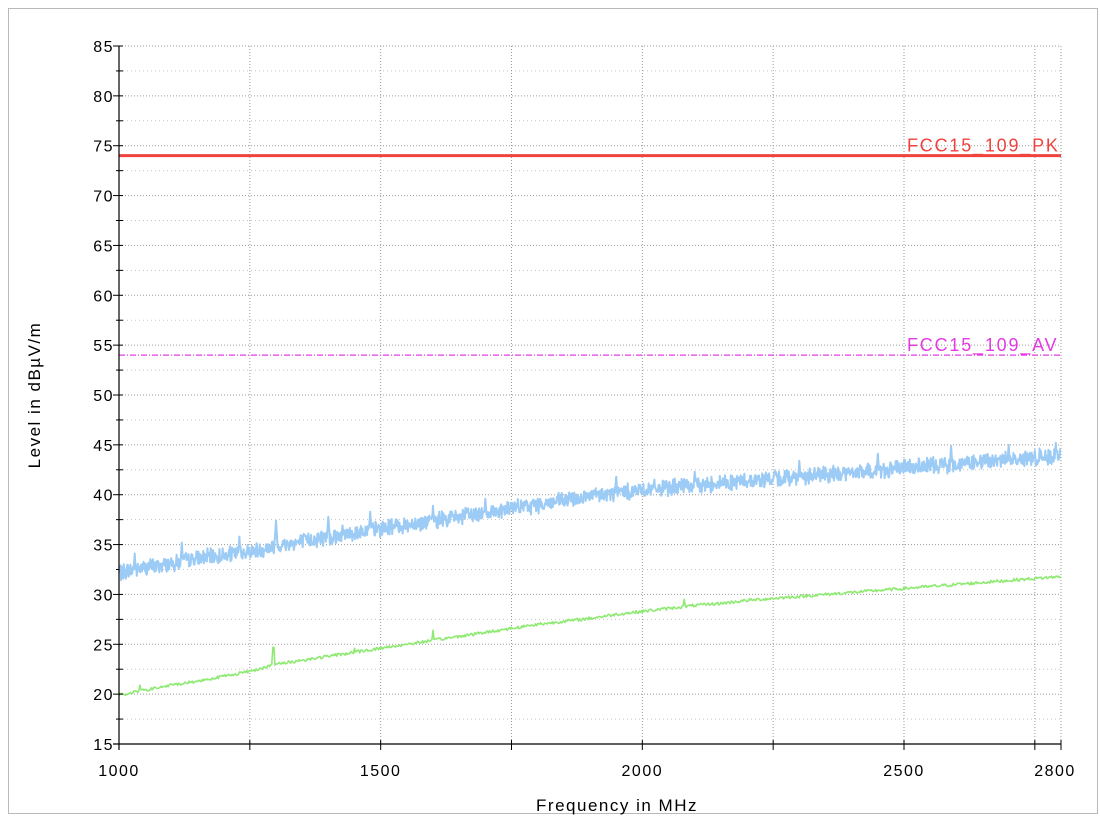 The height and width of the screenshot is (816, 1100). What do you see at coordinates (643, 771) in the screenshot?
I see `x-tick-label: 2000` at bounding box center [643, 771].